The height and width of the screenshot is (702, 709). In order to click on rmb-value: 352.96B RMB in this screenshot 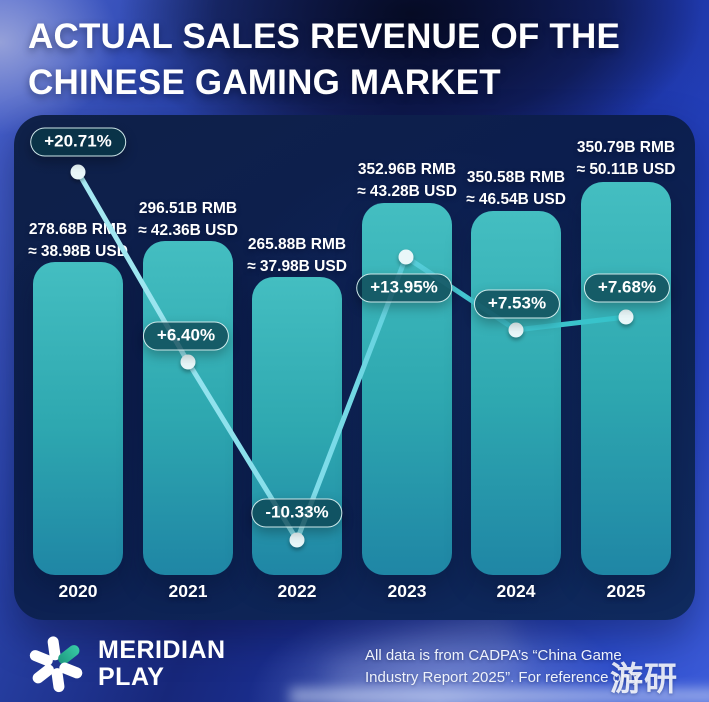, I will do `click(407, 169)`.